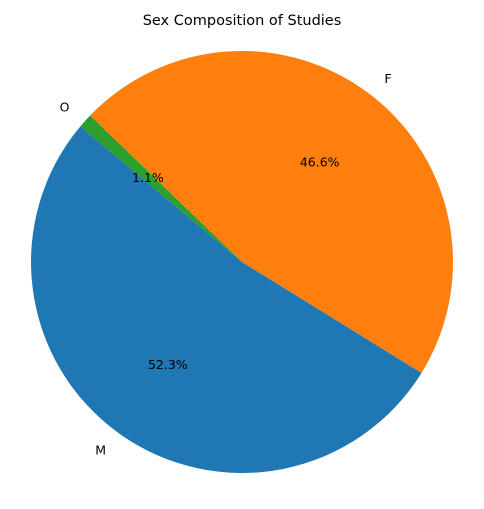  What do you see at coordinates (242, 21) in the screenshot?
I see `chart-title: Sex Composition of Studies` at bounding box center [242, 21].